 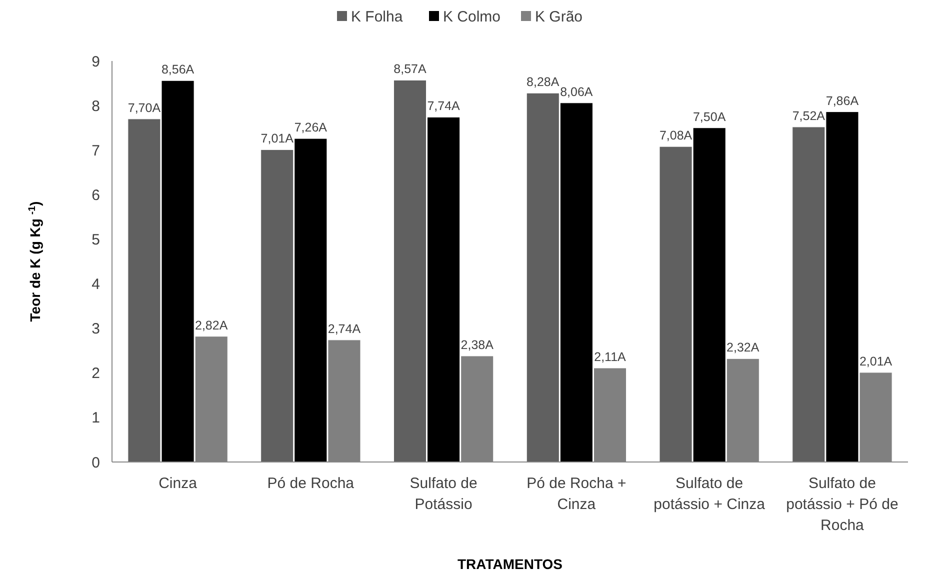 What do you see at coordinates (543, 82) in the screenshot?
I see `data-label: 8,28A` at bounding box center [543, 82].